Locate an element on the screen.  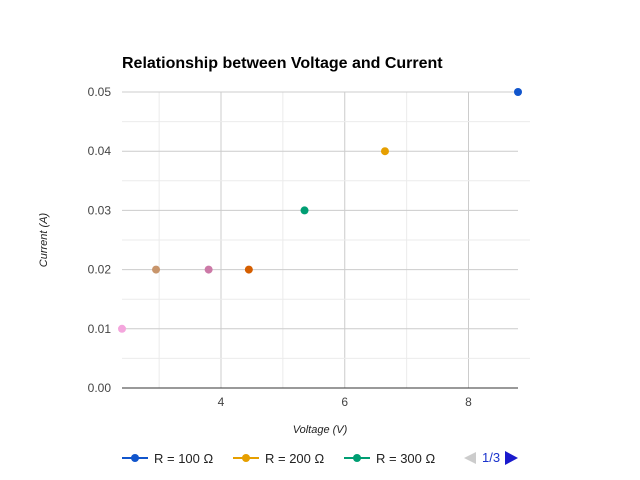
y-tick-label: 0.04 is located at coordinates (100, 151).